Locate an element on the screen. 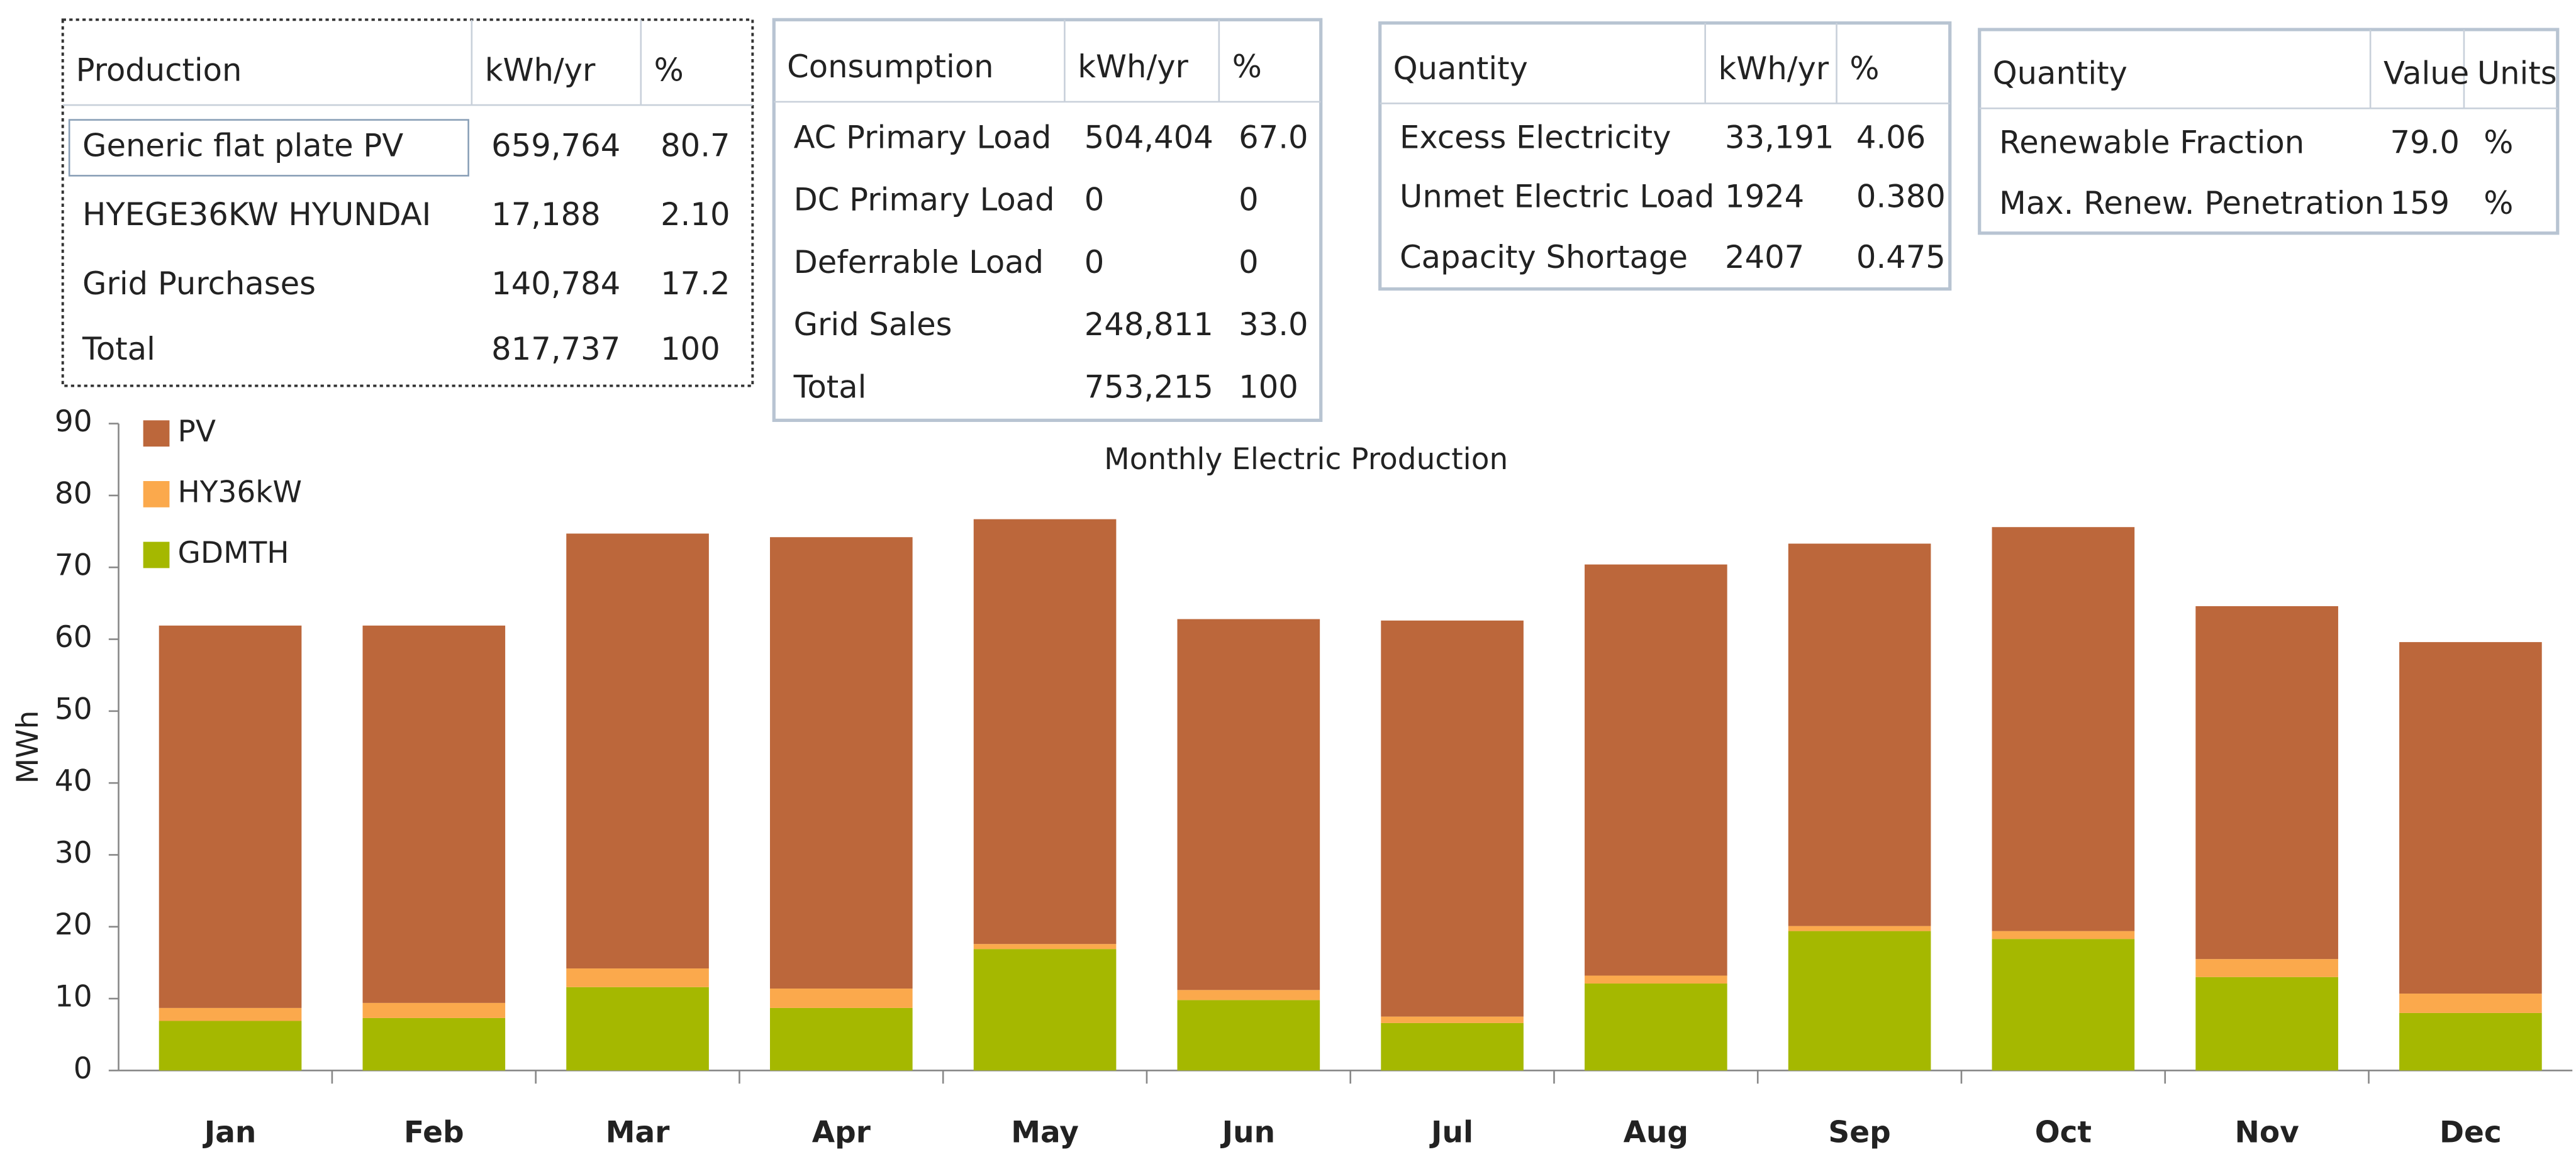 The image size is (2576, 1169). table-cell: Max. Renew. Penetration is located at coordinates (2191, 203).